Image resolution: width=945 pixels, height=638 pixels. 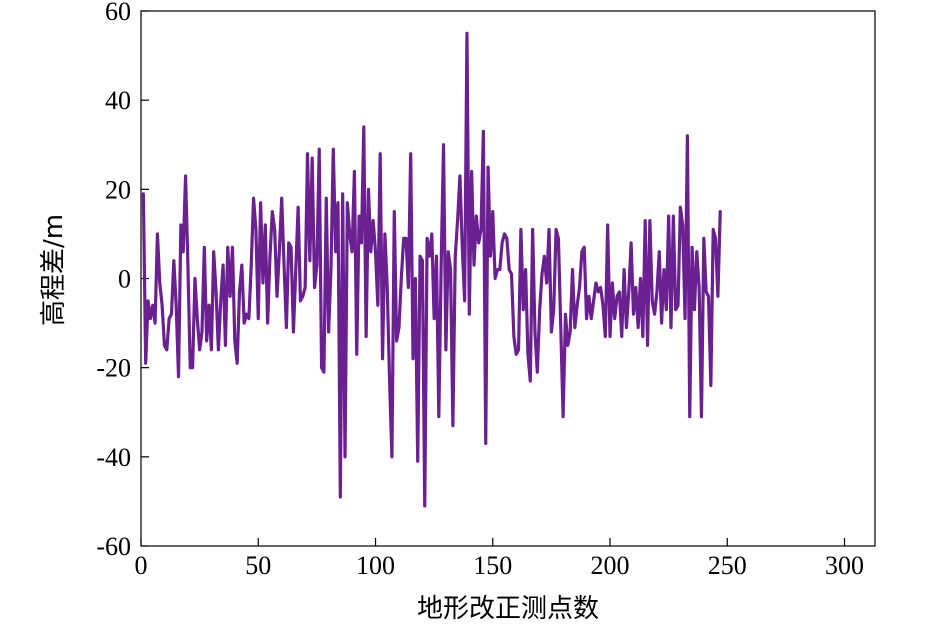 What do you see at coordinates (492, 565) in the screenshot?
I see `x-tick-label: 150` at bounding box center [492, 565].